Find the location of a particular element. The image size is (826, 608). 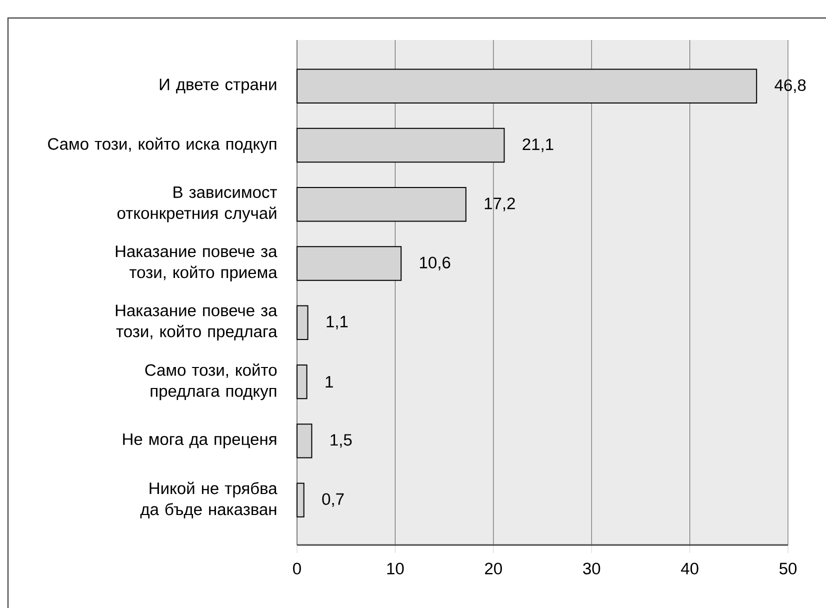

data-label: 10,6 is located at coordinates (435, 263).